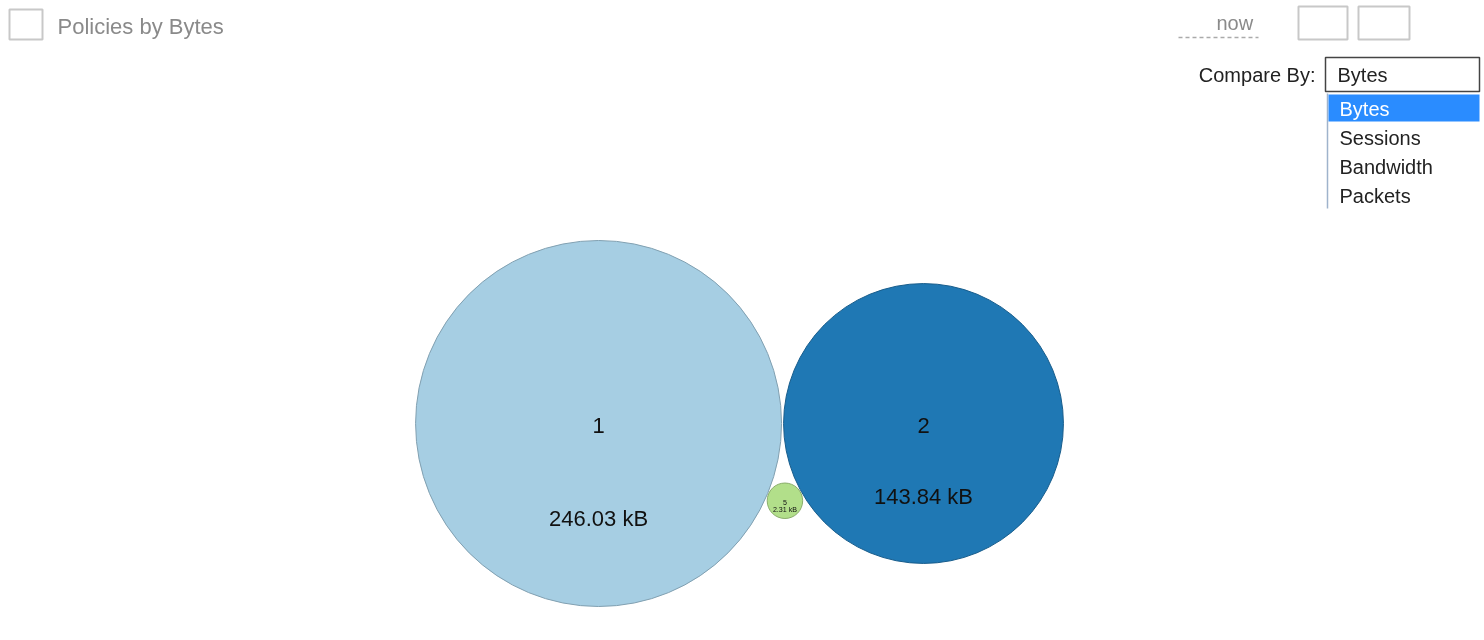 This screenshot has width=1484, height=640. I want to click on text: Packets, so click(1375, 195).